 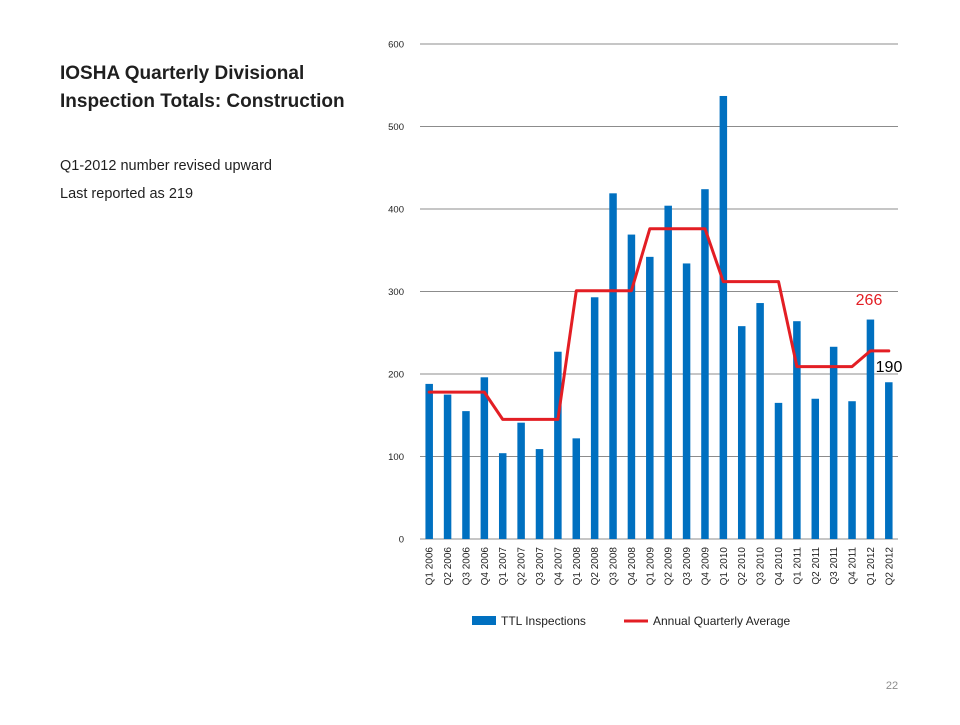 What do you see at coordinates (396, 457) in the screenshot?
I see `y-tick-label: 100` at bounding box center [396, 457].